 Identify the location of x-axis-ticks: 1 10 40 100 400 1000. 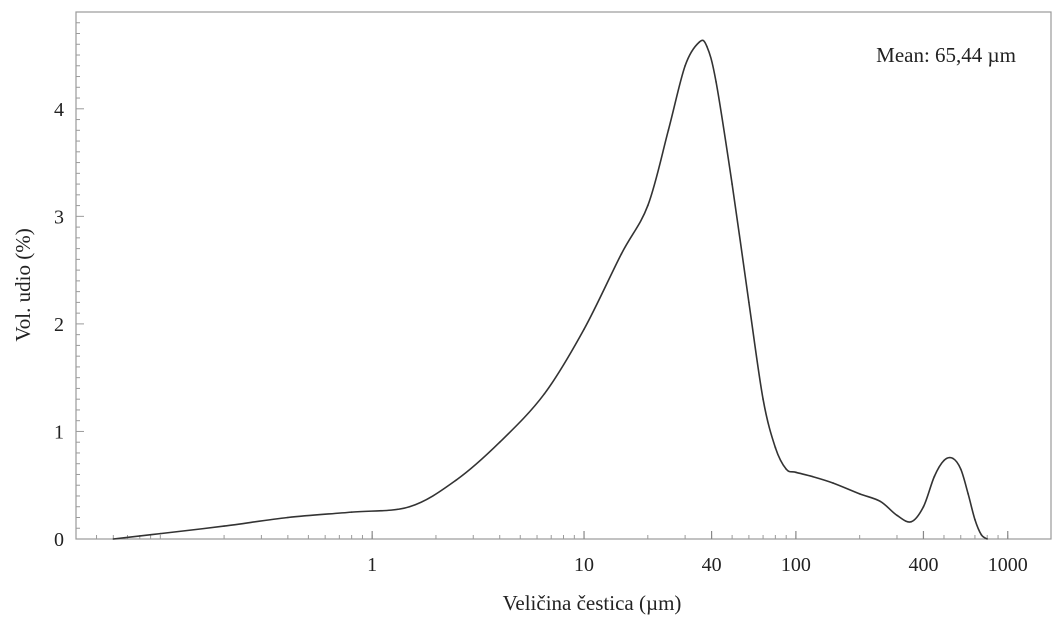
(551, 553).